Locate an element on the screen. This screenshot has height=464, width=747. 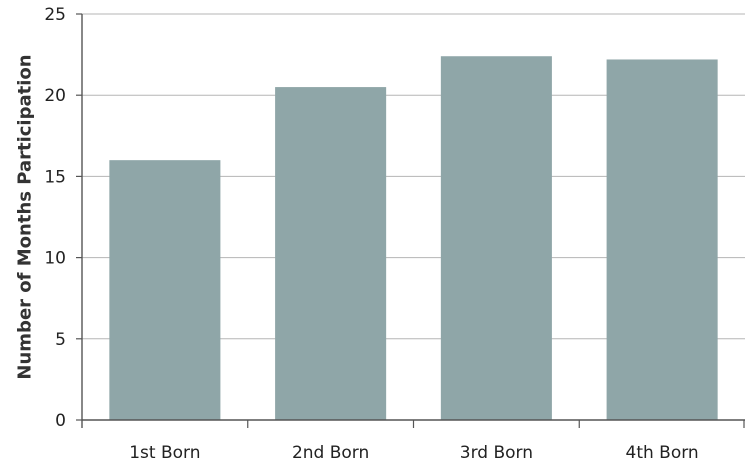
y-tick-label: 5 is located at coordinates (60, 340).